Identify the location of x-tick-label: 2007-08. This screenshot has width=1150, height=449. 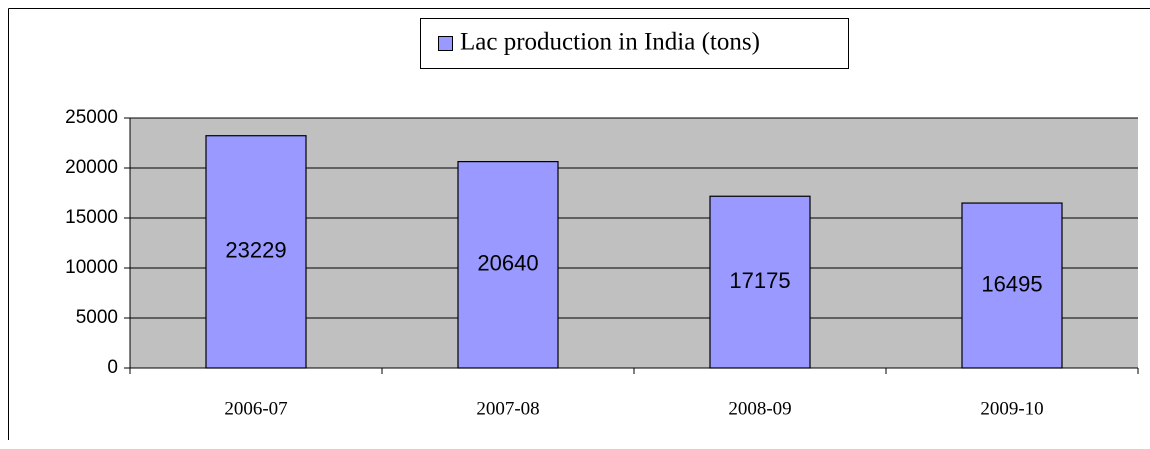
(507, 408).